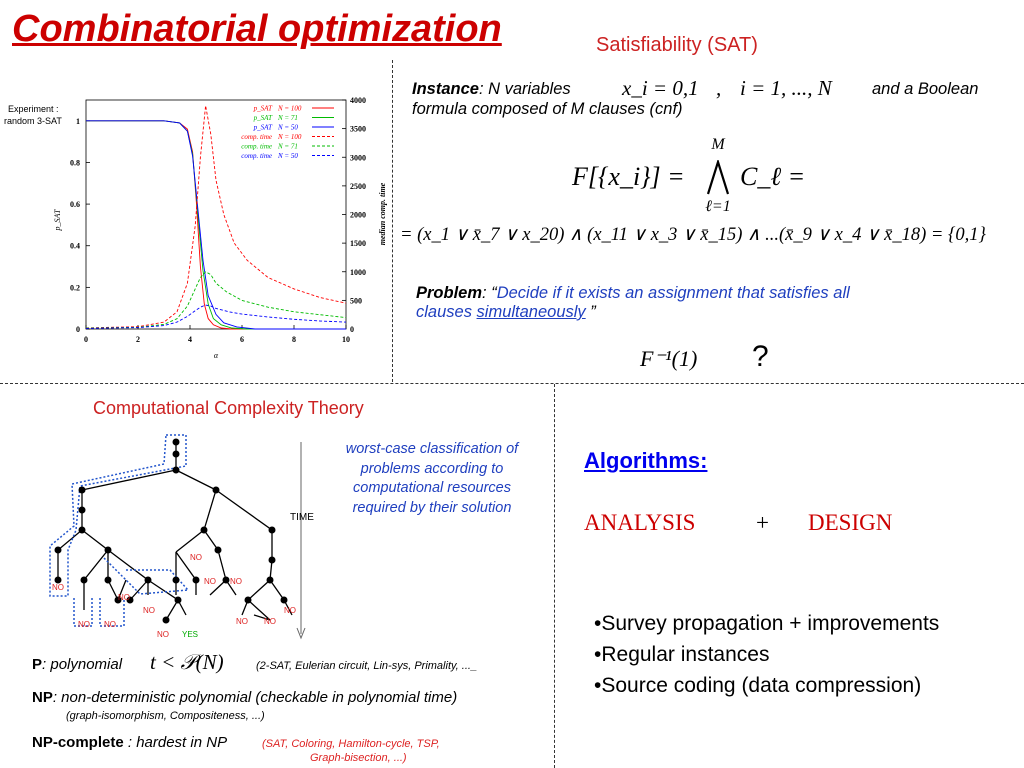 The width and height of the screenshot is (1024, 768). I want to click on x-tick-label: 8, so click(294, 339).